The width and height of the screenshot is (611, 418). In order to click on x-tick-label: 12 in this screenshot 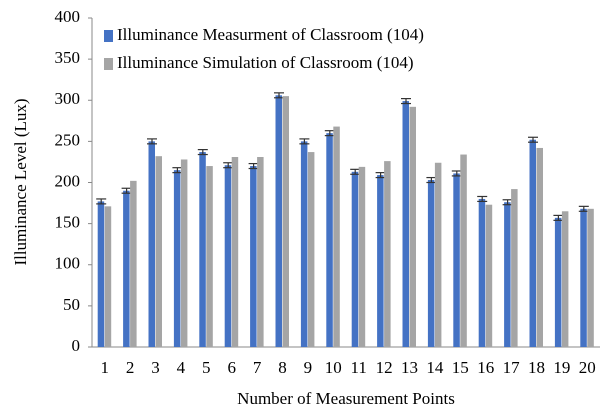, I will do `click(384, 367)`.